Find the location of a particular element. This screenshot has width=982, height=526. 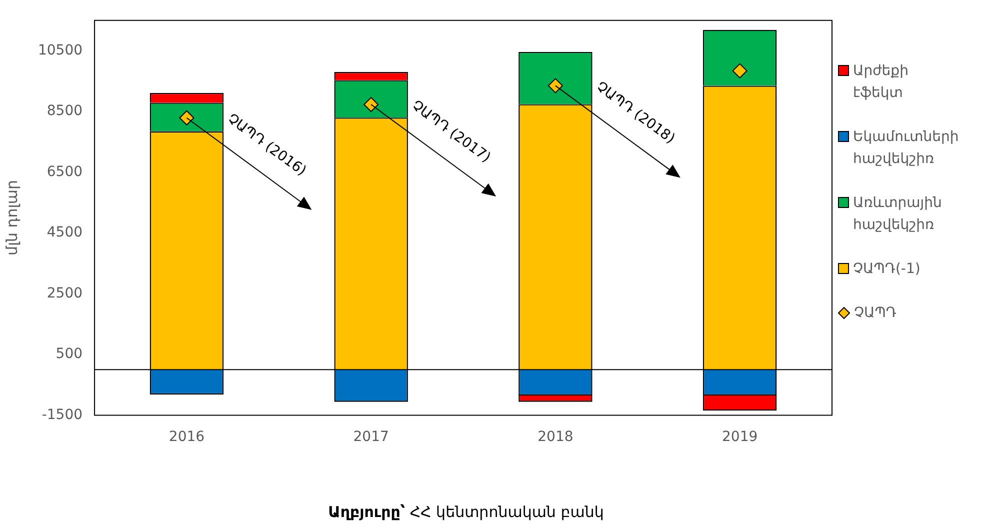

y-tick-label: 4500 is located at coordinates (64, 232).